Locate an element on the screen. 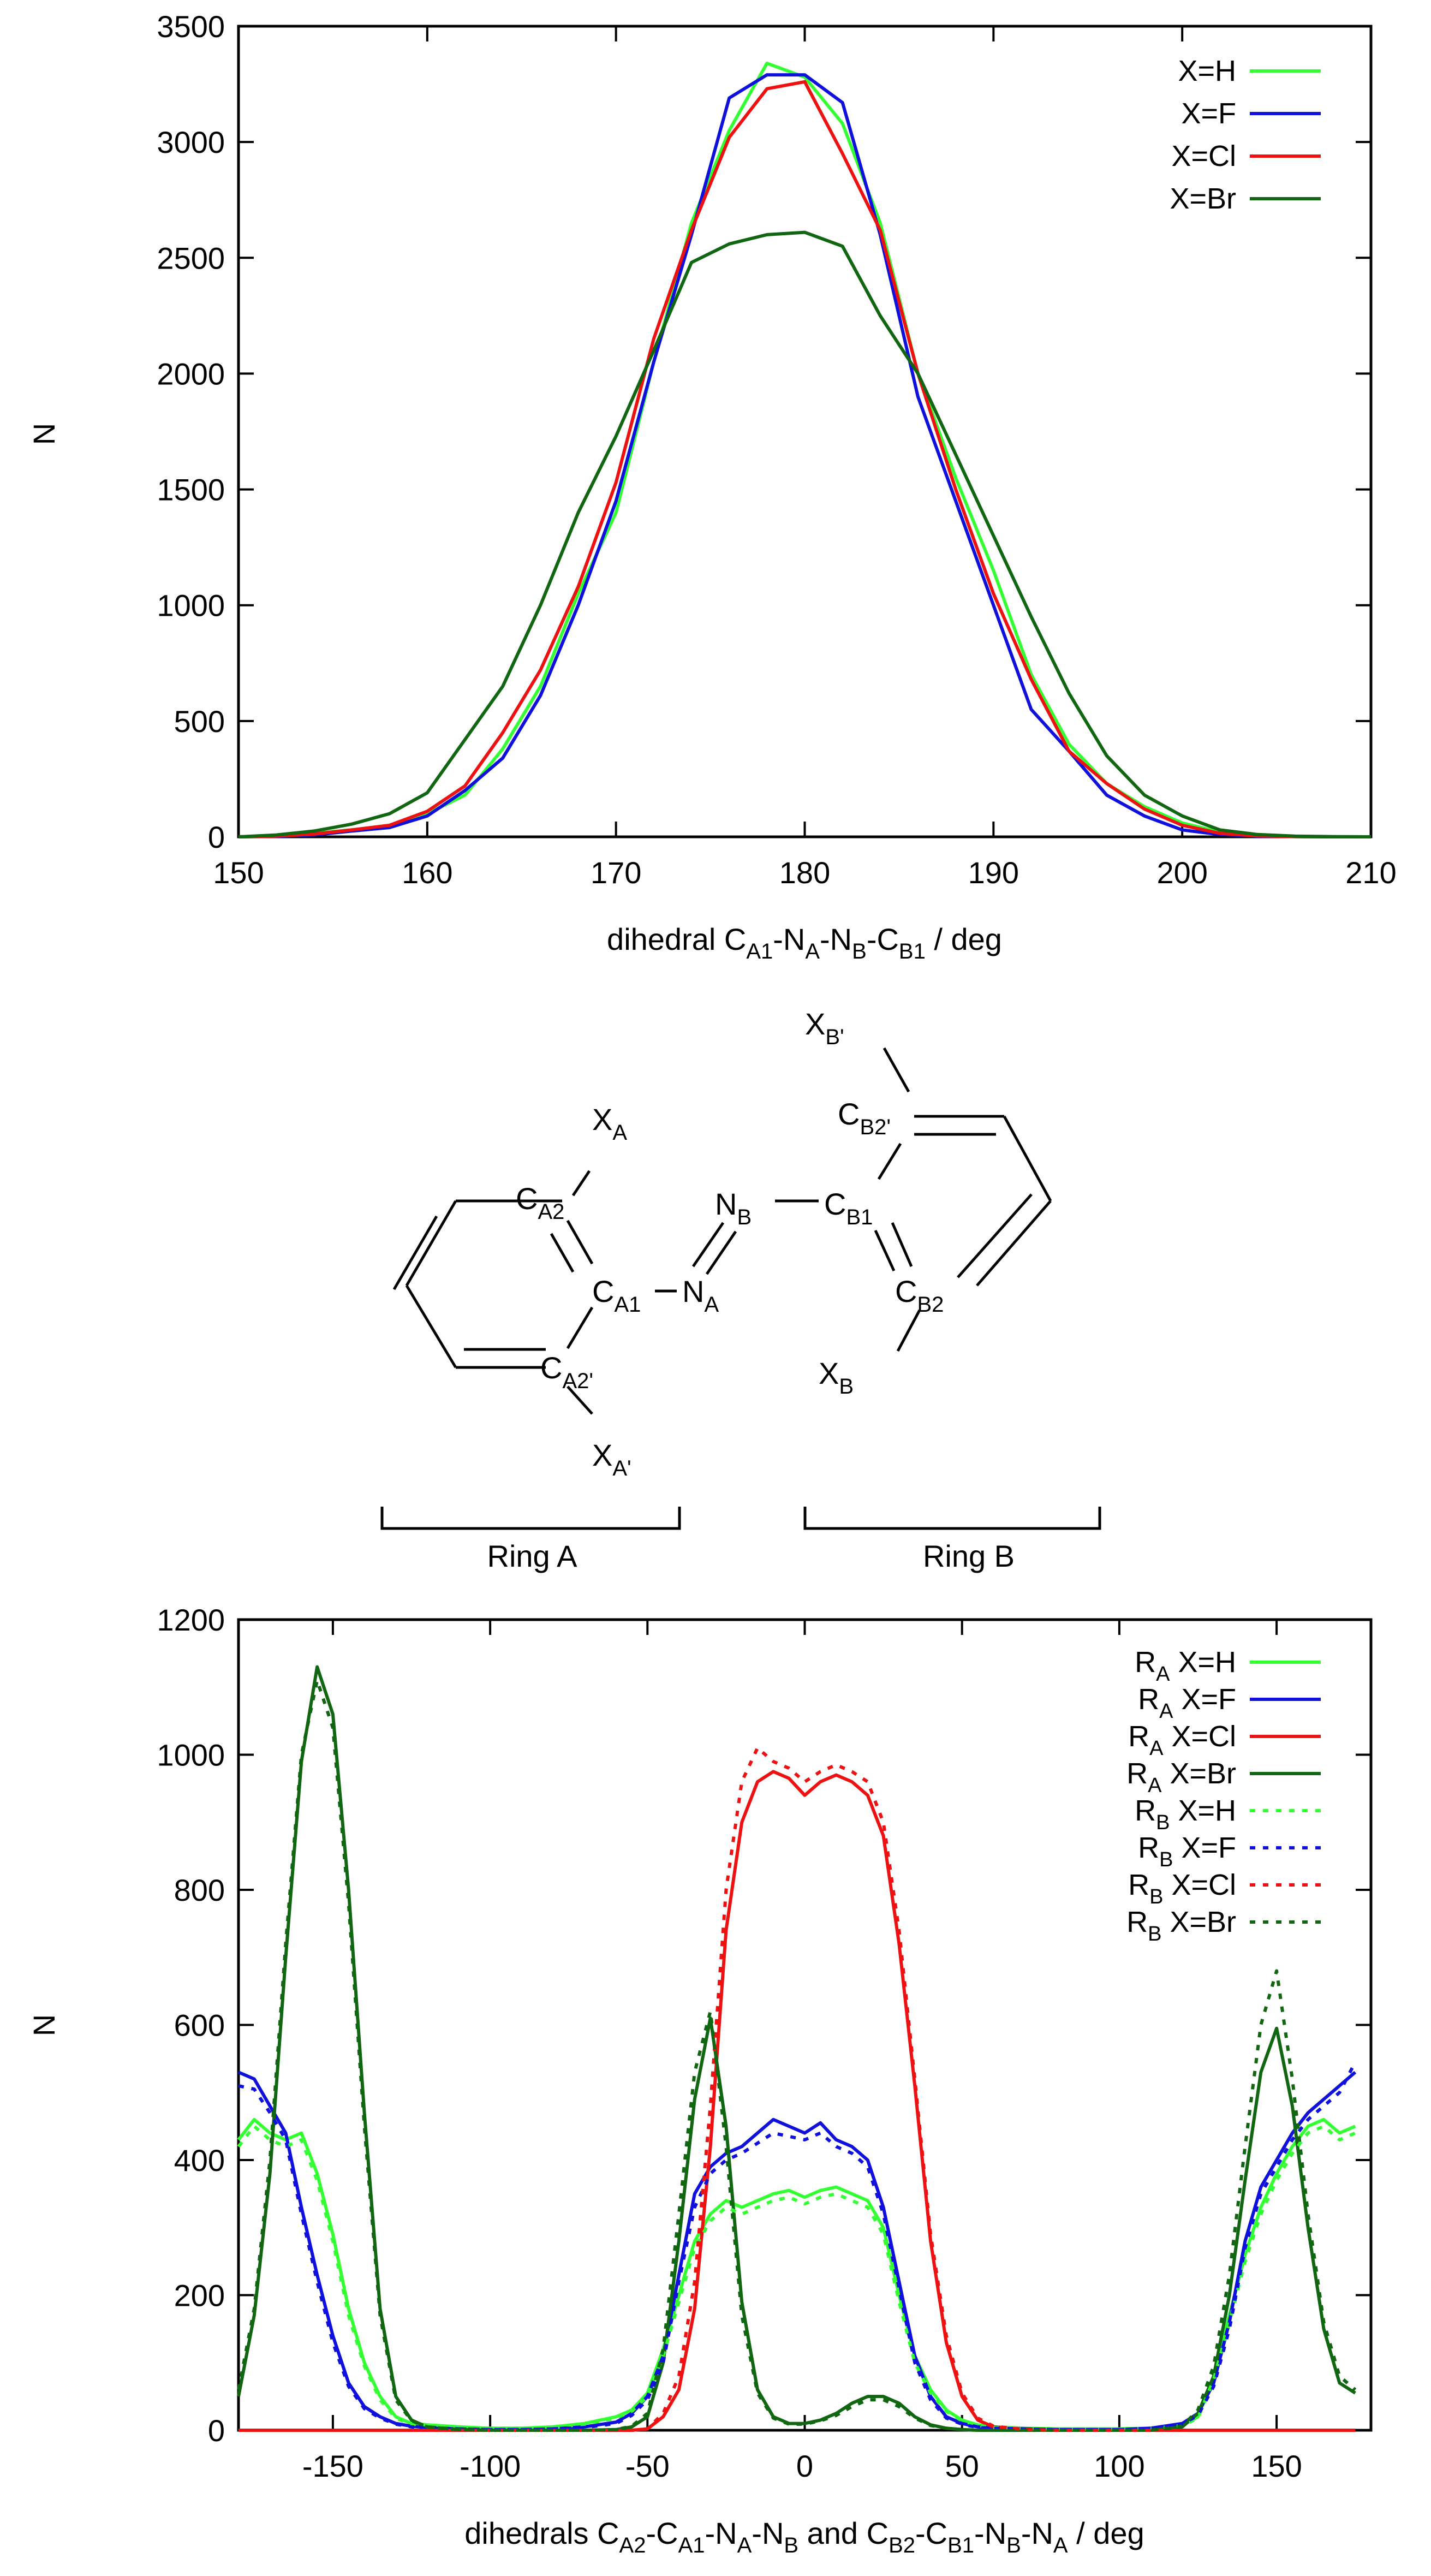 This screenshot has height=2576, width=1431. y-tick-label: 400 is located at coordinates (199, 2160).